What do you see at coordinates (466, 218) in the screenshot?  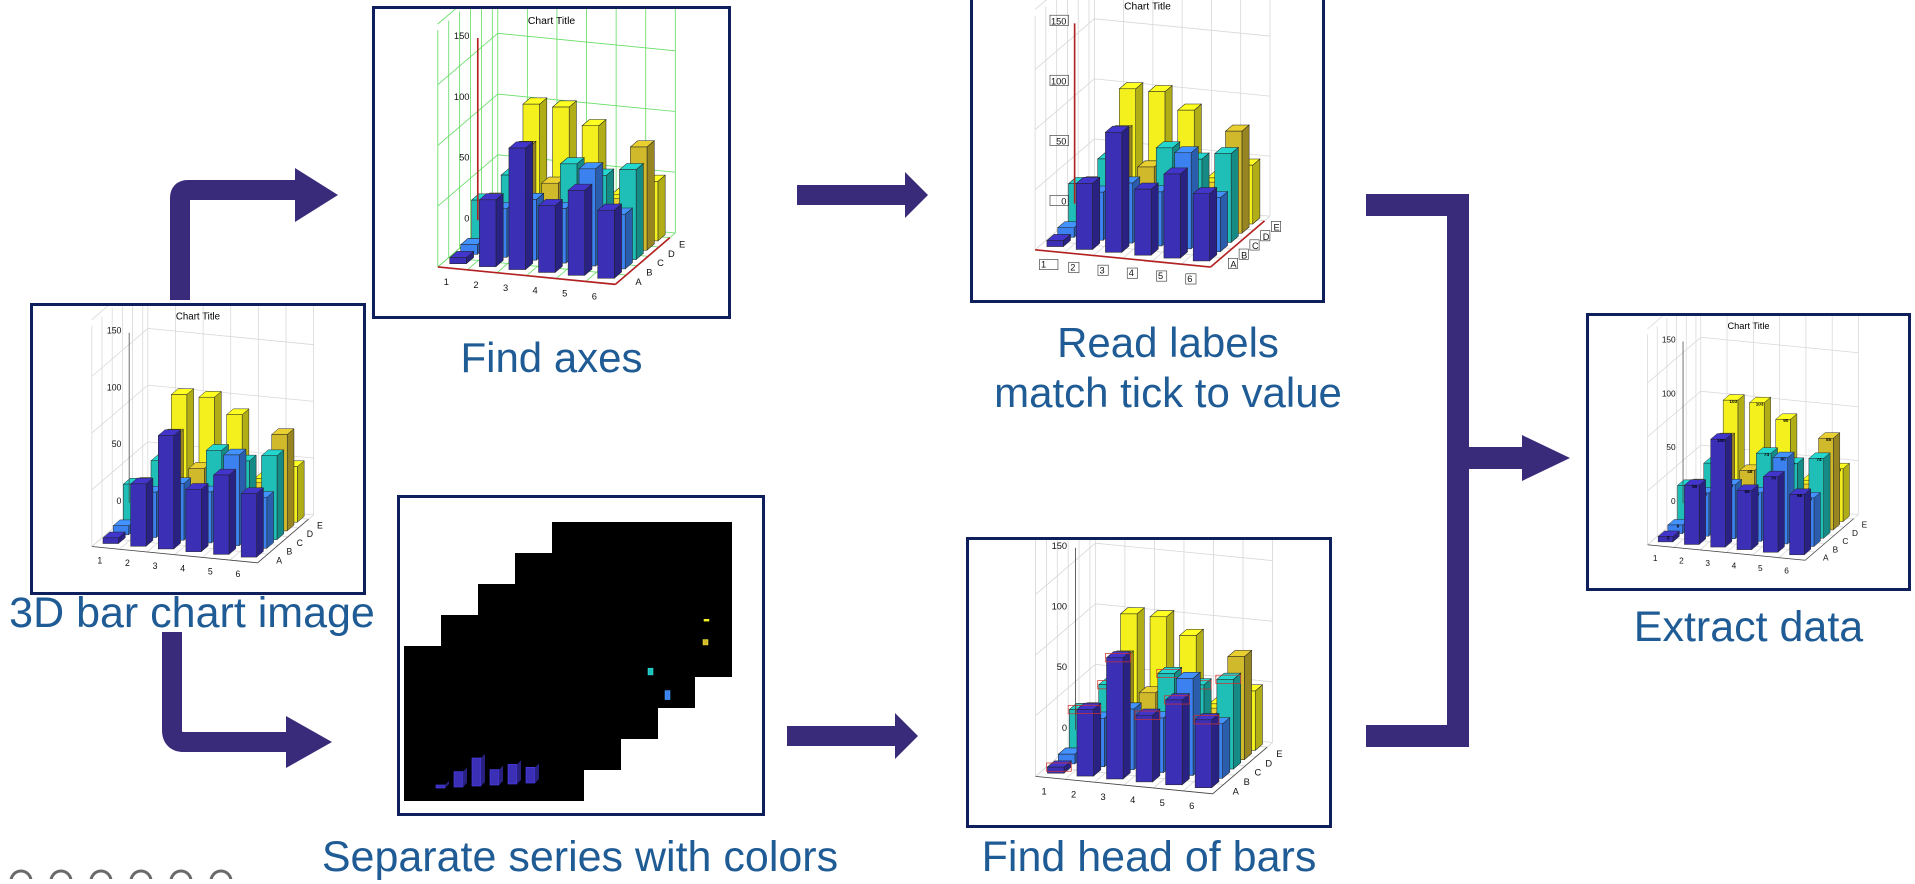 I see `z-tick-label: 0` at bounding box center [466, 218].